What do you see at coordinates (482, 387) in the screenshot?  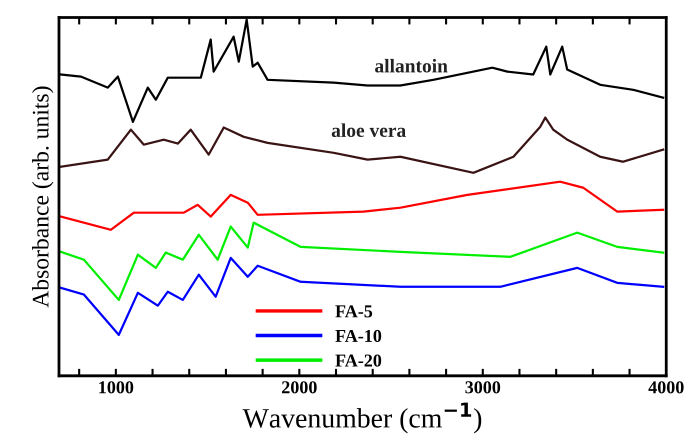 I see `x-tick-label: 3000` at bounding box center [482, 387].